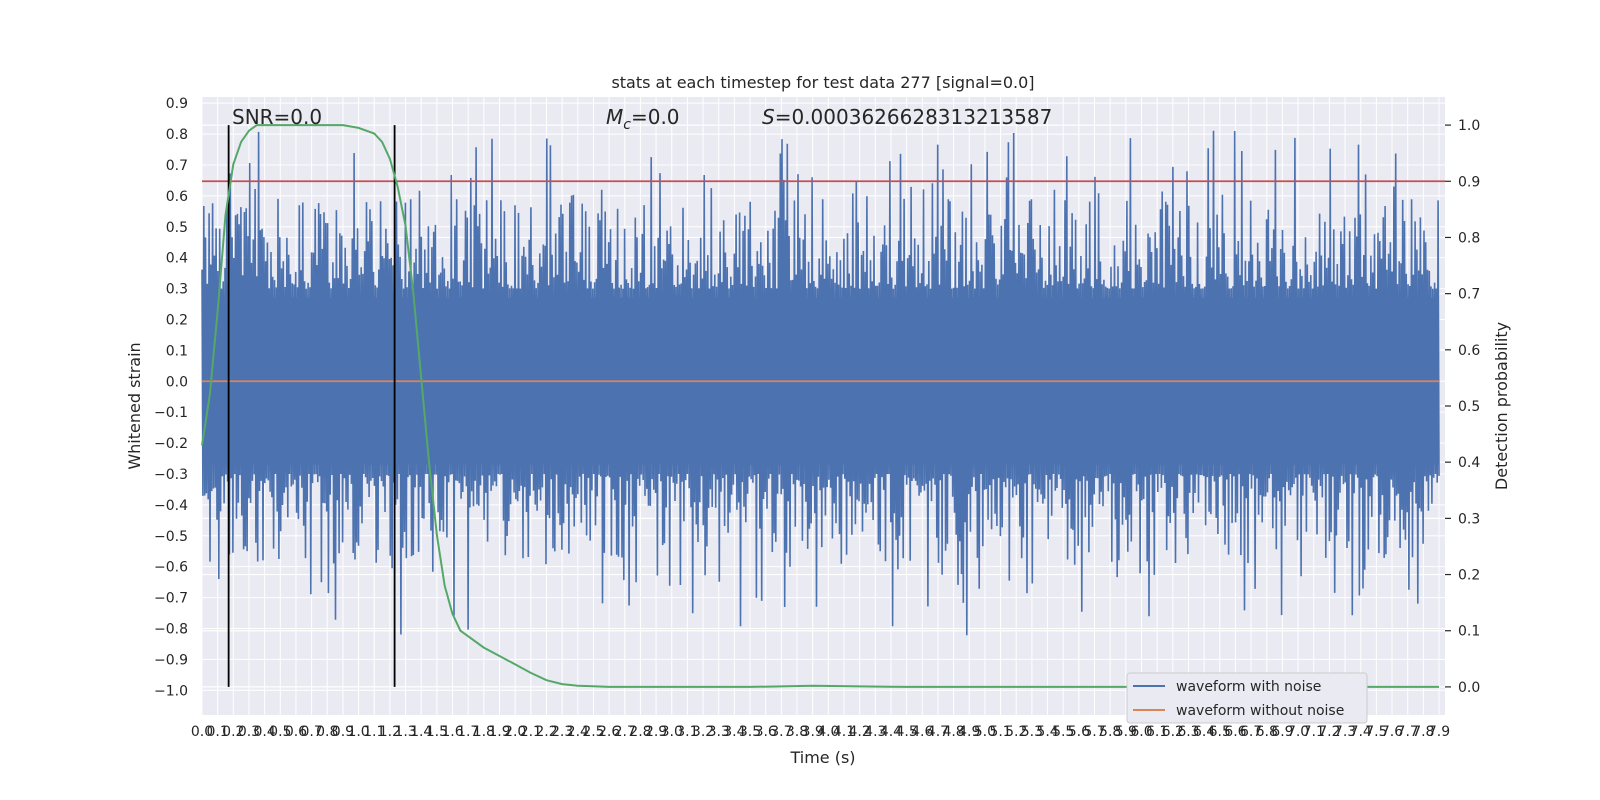 The width and height of the screenshot is (1600, 800). What do you see at coordinates (1469, 182) in the screenshot?
I see `y2-tick-label: 0.9` at bounding box center [1469, 182].